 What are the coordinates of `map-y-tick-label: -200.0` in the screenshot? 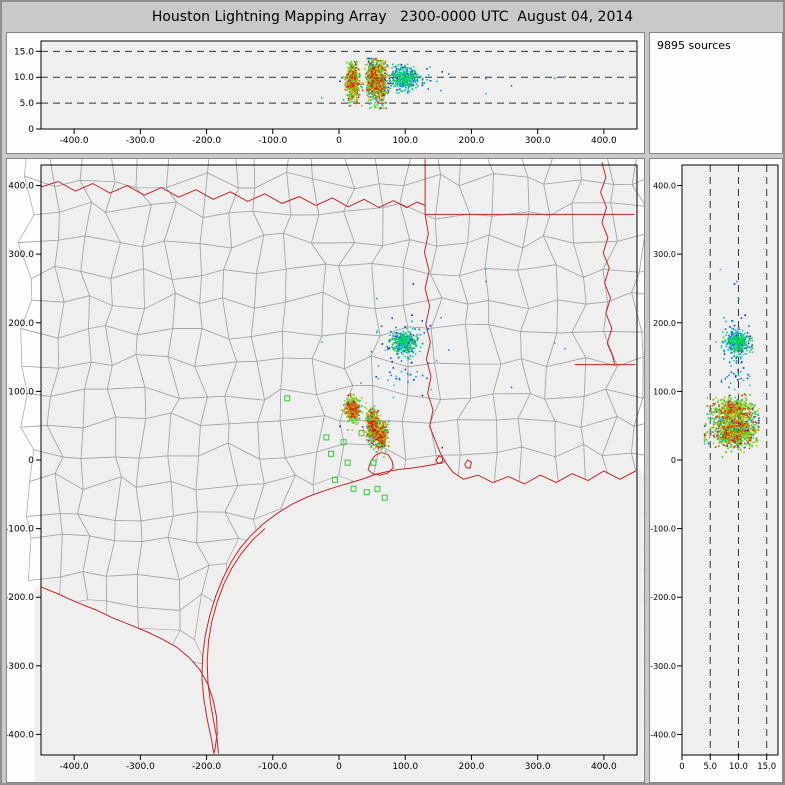 It's located at (20, 598).